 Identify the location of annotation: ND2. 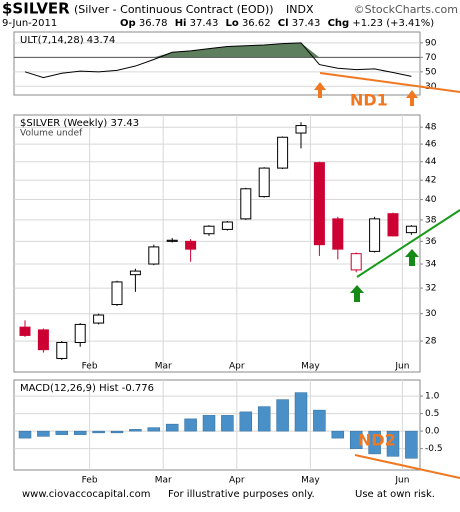
(377, 440).